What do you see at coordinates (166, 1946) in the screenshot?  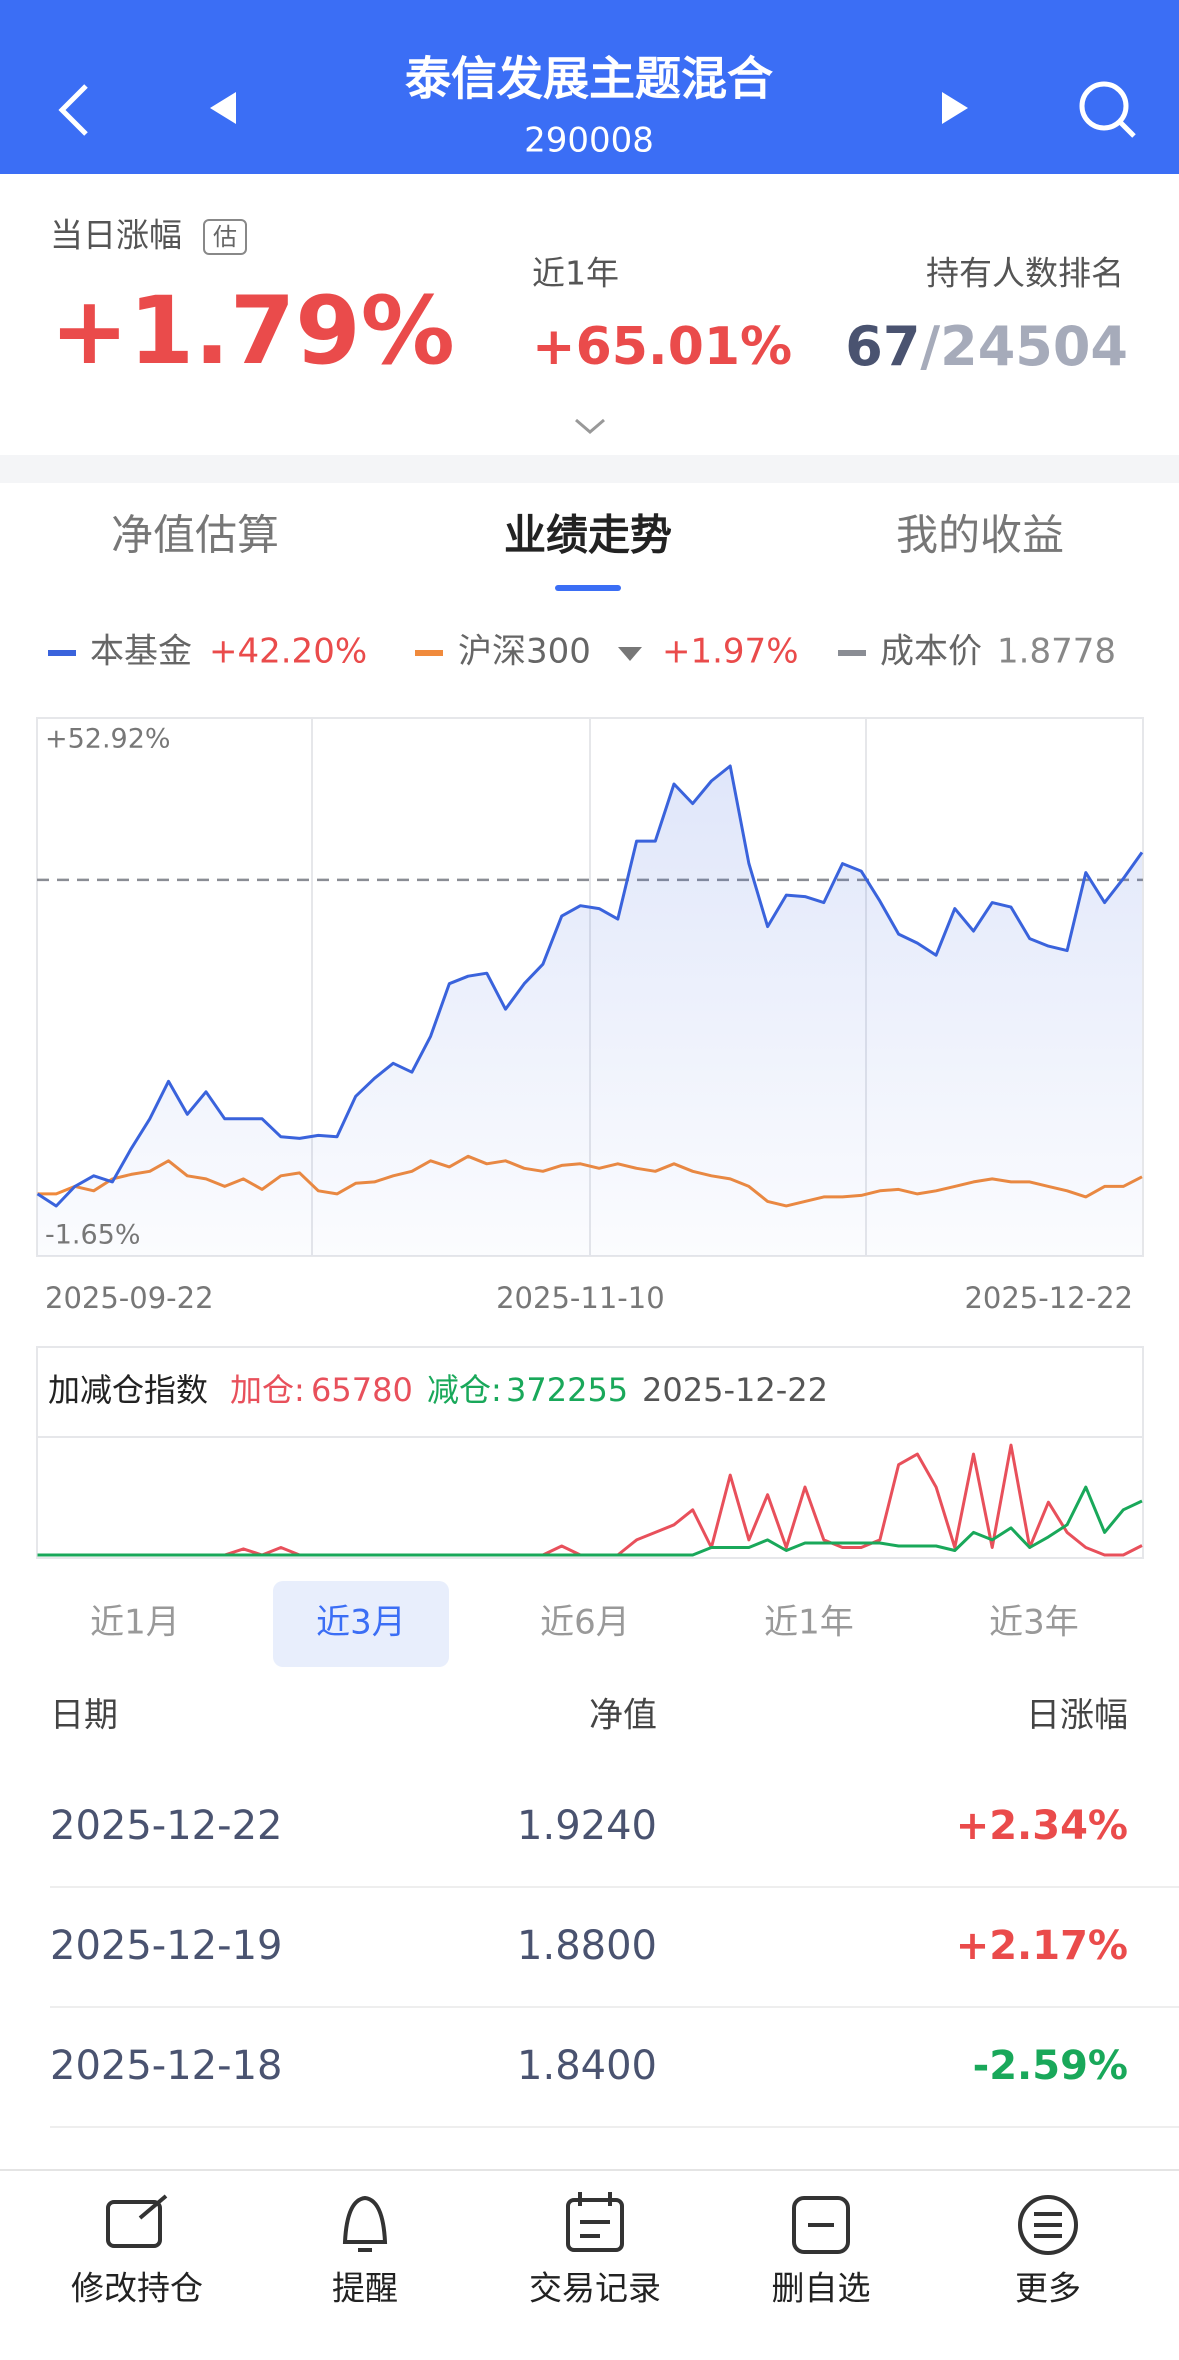 I see `table-cell: 2025-12-19` at bounding box center [166, 1946].